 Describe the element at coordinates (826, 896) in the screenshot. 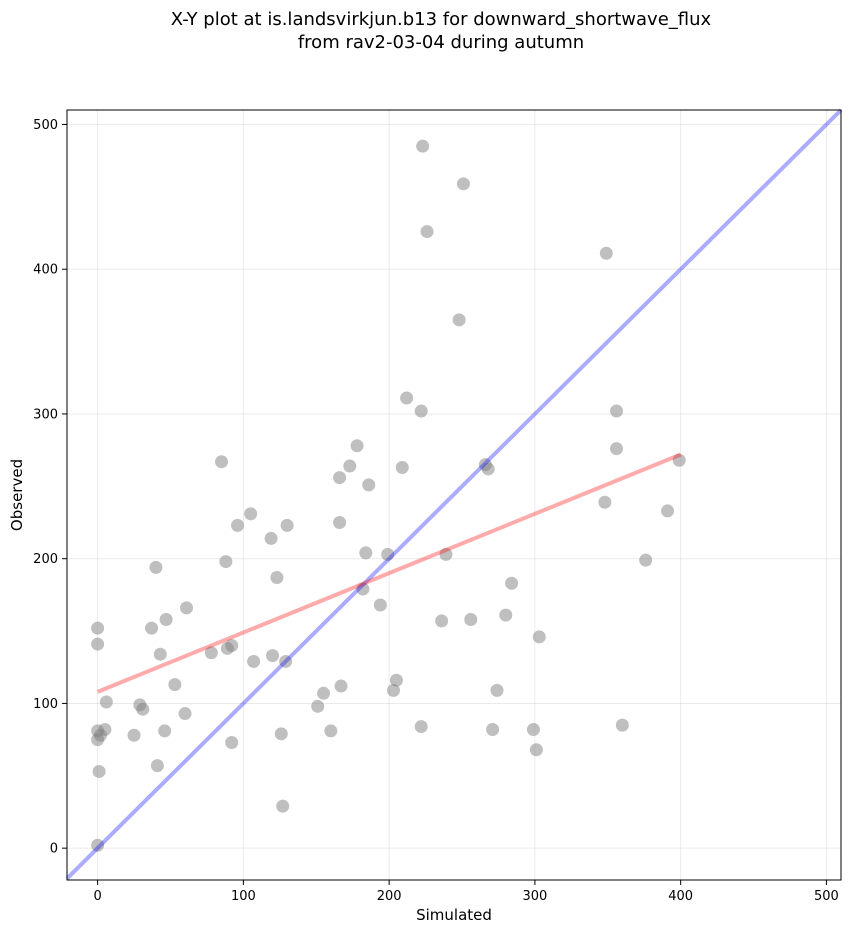

I see `x-tick-label: 500` at that location.